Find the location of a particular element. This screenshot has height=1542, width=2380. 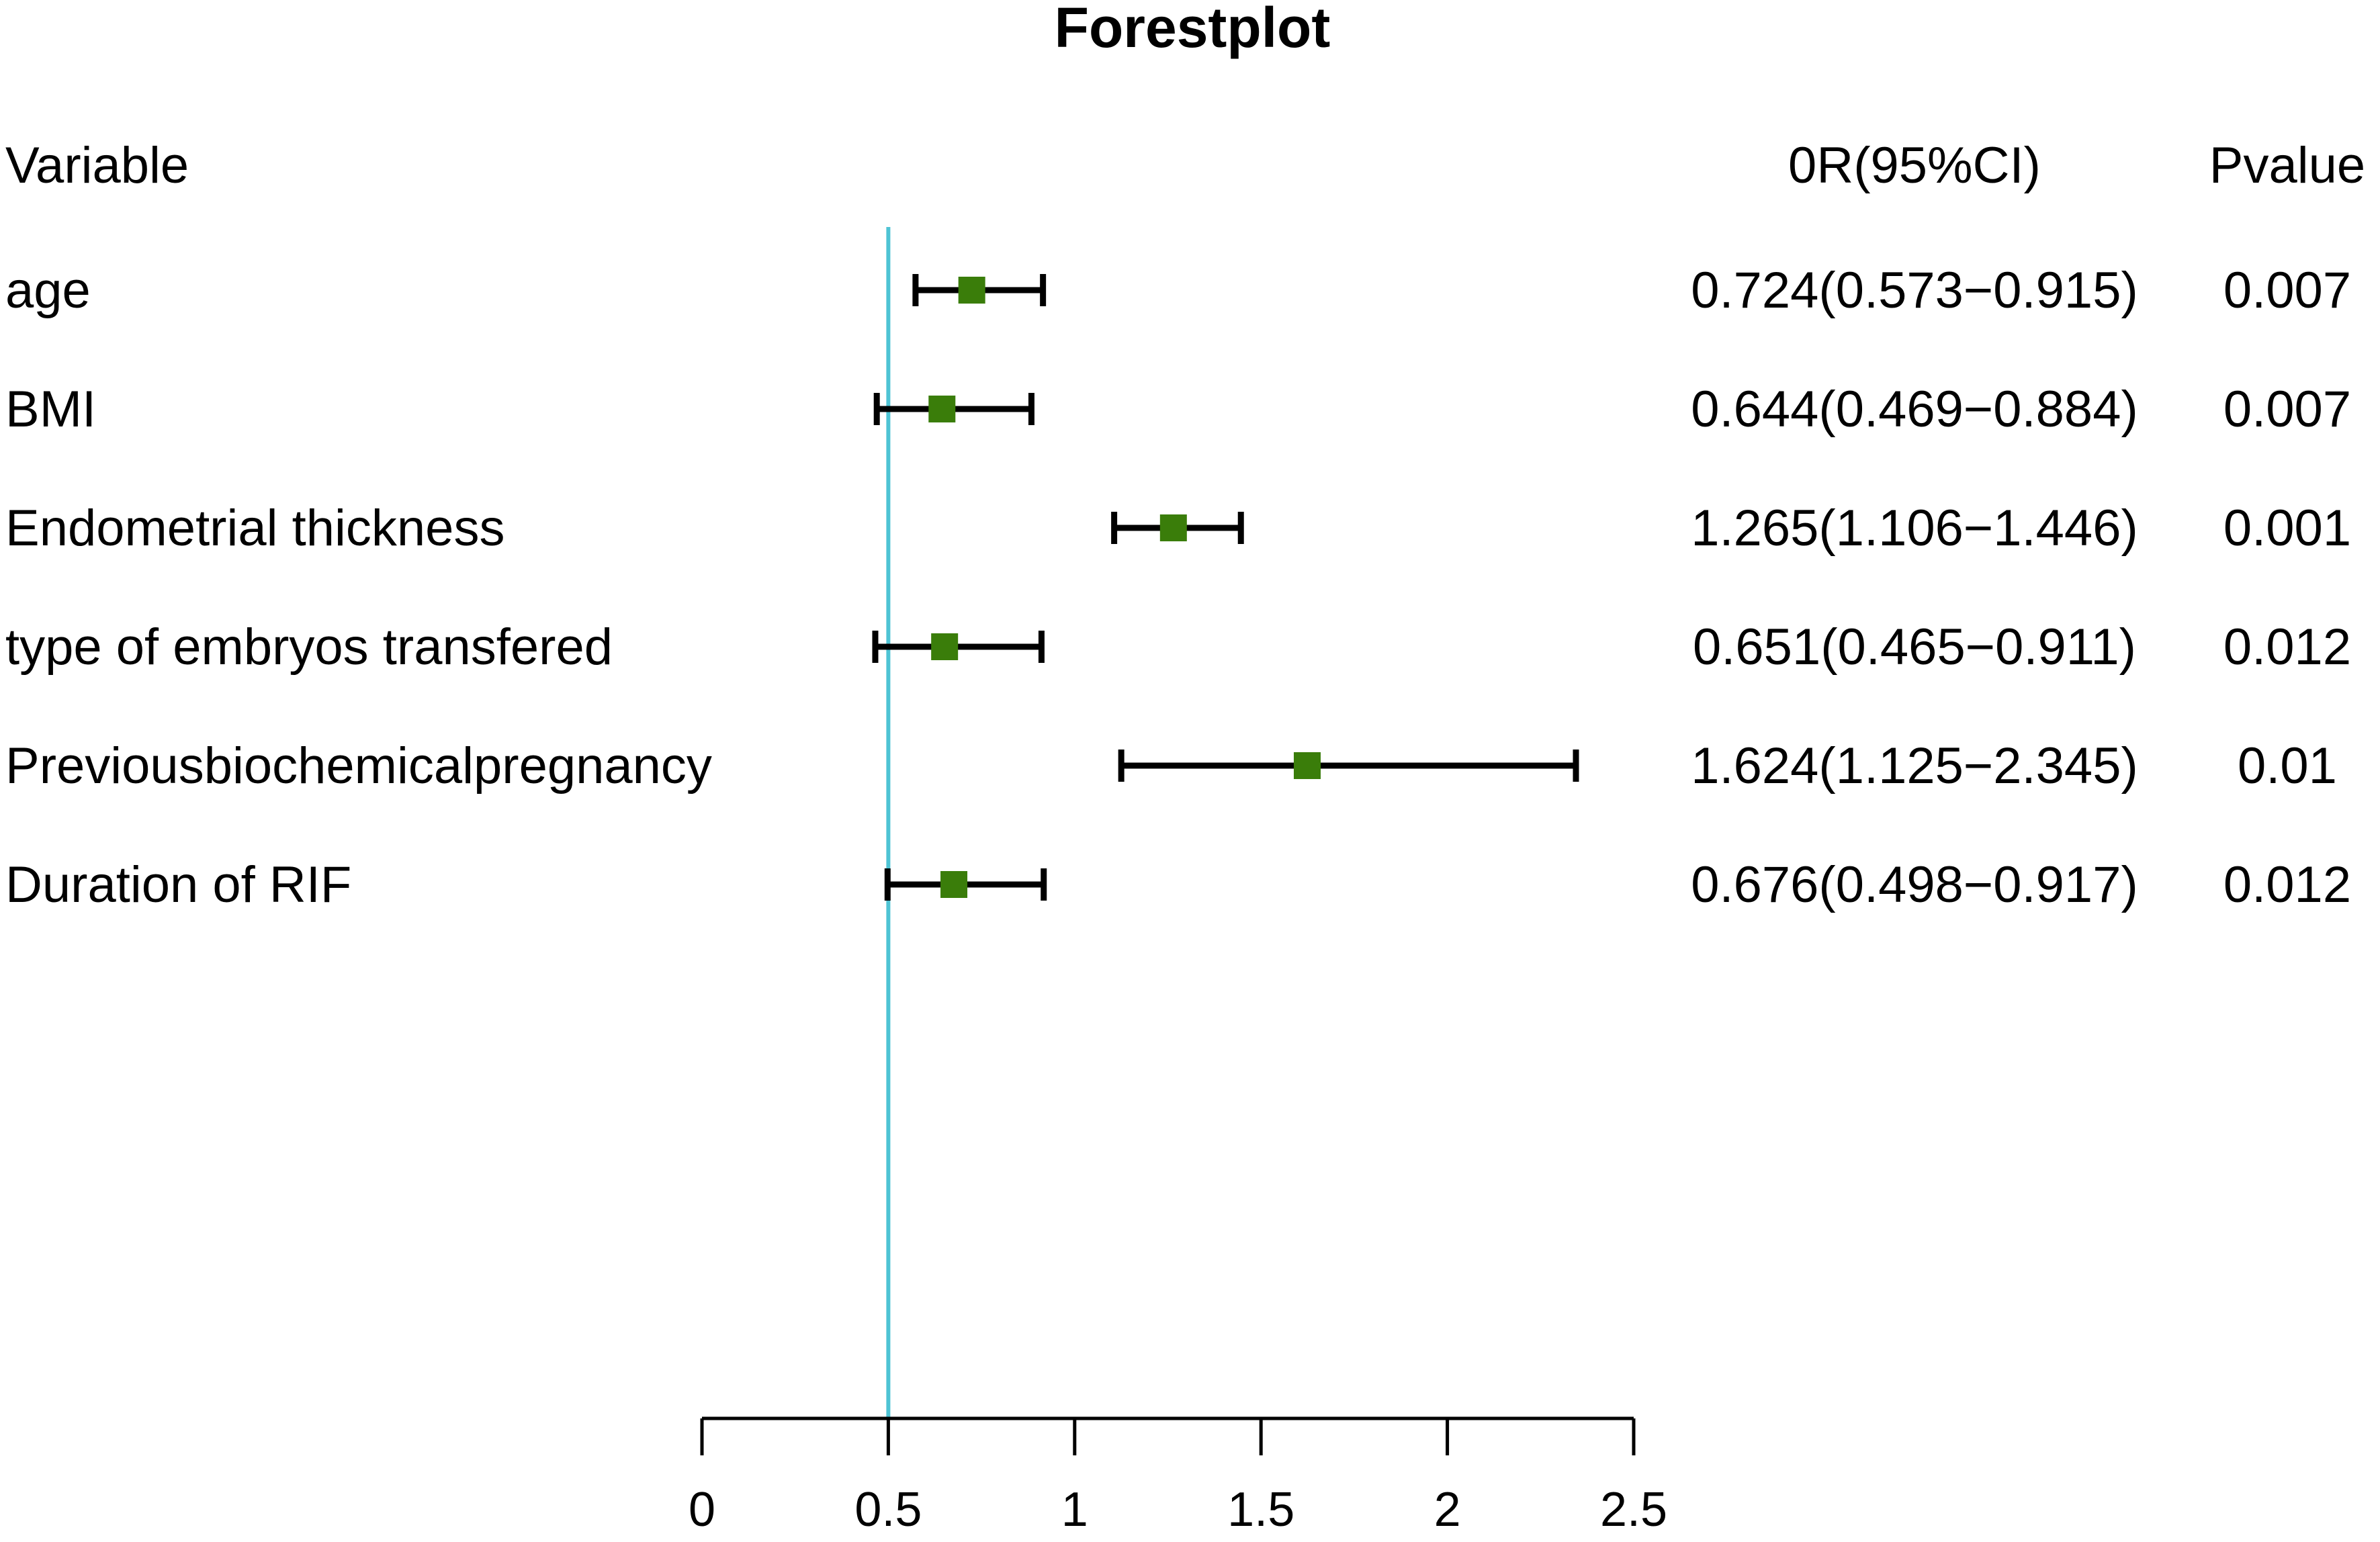

x-axis: 0 0.5 1 1.5 2 2.5 is located at coordinates (1178, 1476).